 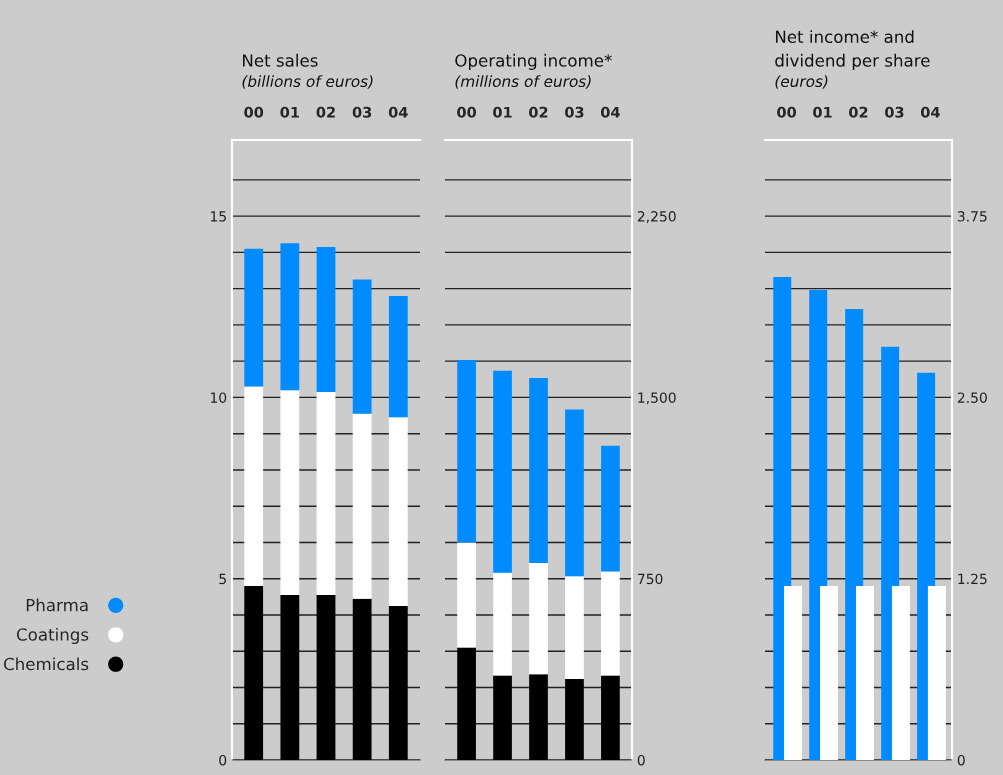 I want to click on chart-title: Net sales, so click(x=280, y=60).